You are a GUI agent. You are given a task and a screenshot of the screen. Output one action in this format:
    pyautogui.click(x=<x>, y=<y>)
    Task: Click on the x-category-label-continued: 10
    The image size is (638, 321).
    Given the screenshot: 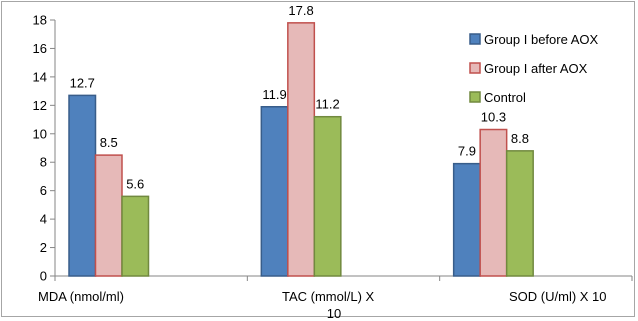 What is the action you would take?
    pyautogui.click(x=334, y=313)
    